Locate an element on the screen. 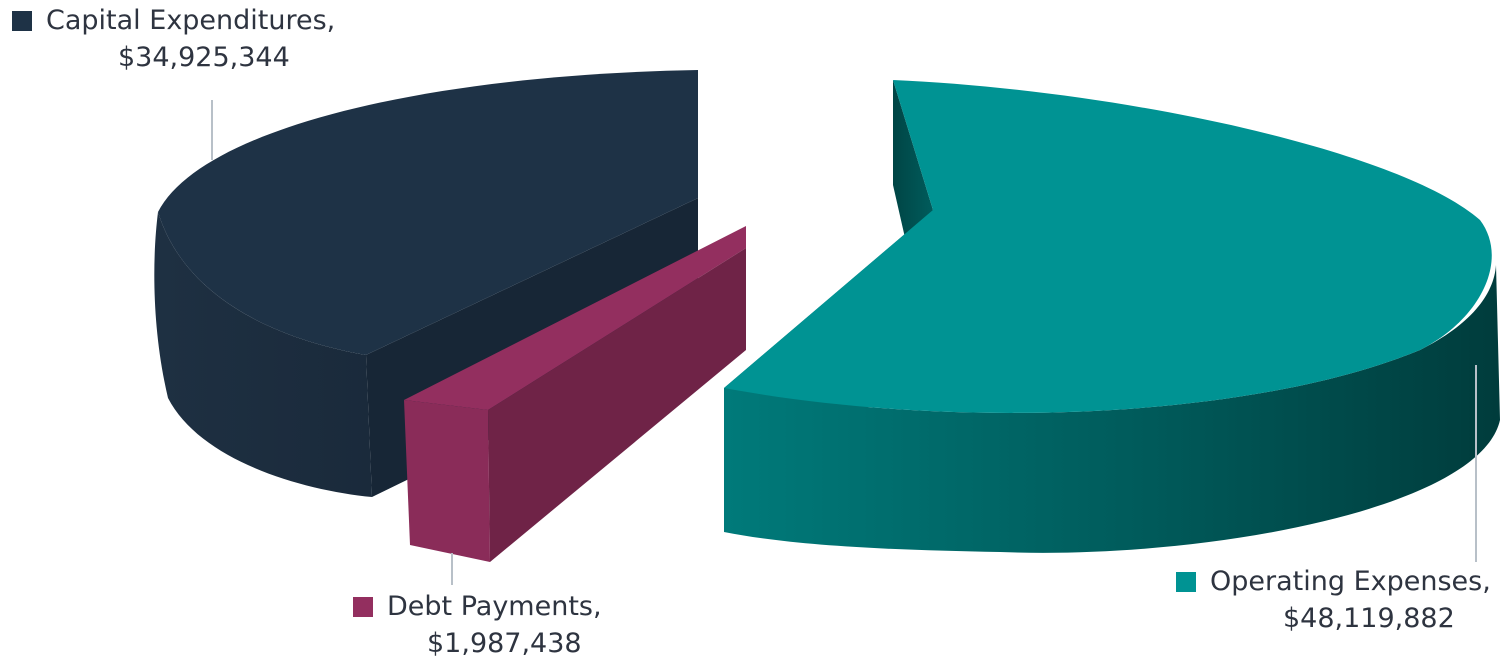  debt-label-text: Debt Payments, is located at coordinates (494, 606).